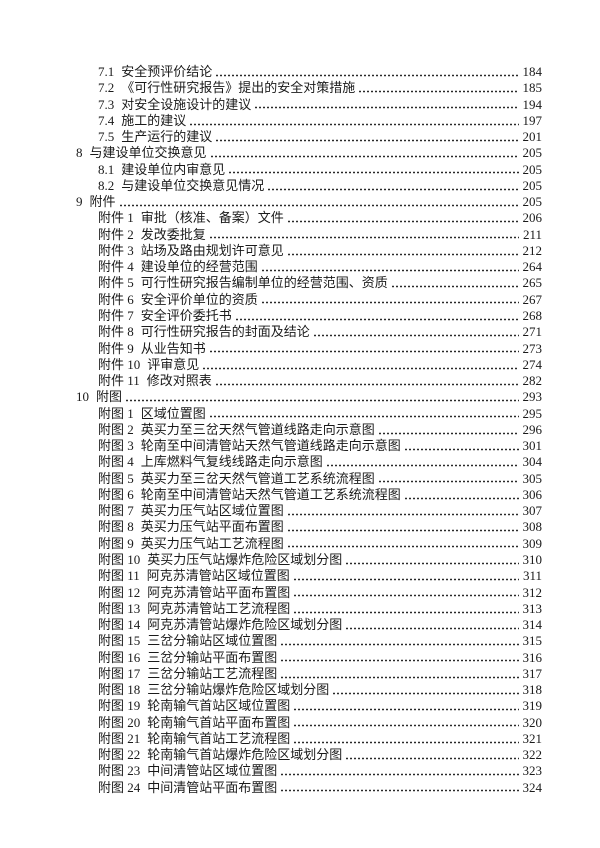  I want to click on toc-entry-number: 附图 16, so click(119, 657).